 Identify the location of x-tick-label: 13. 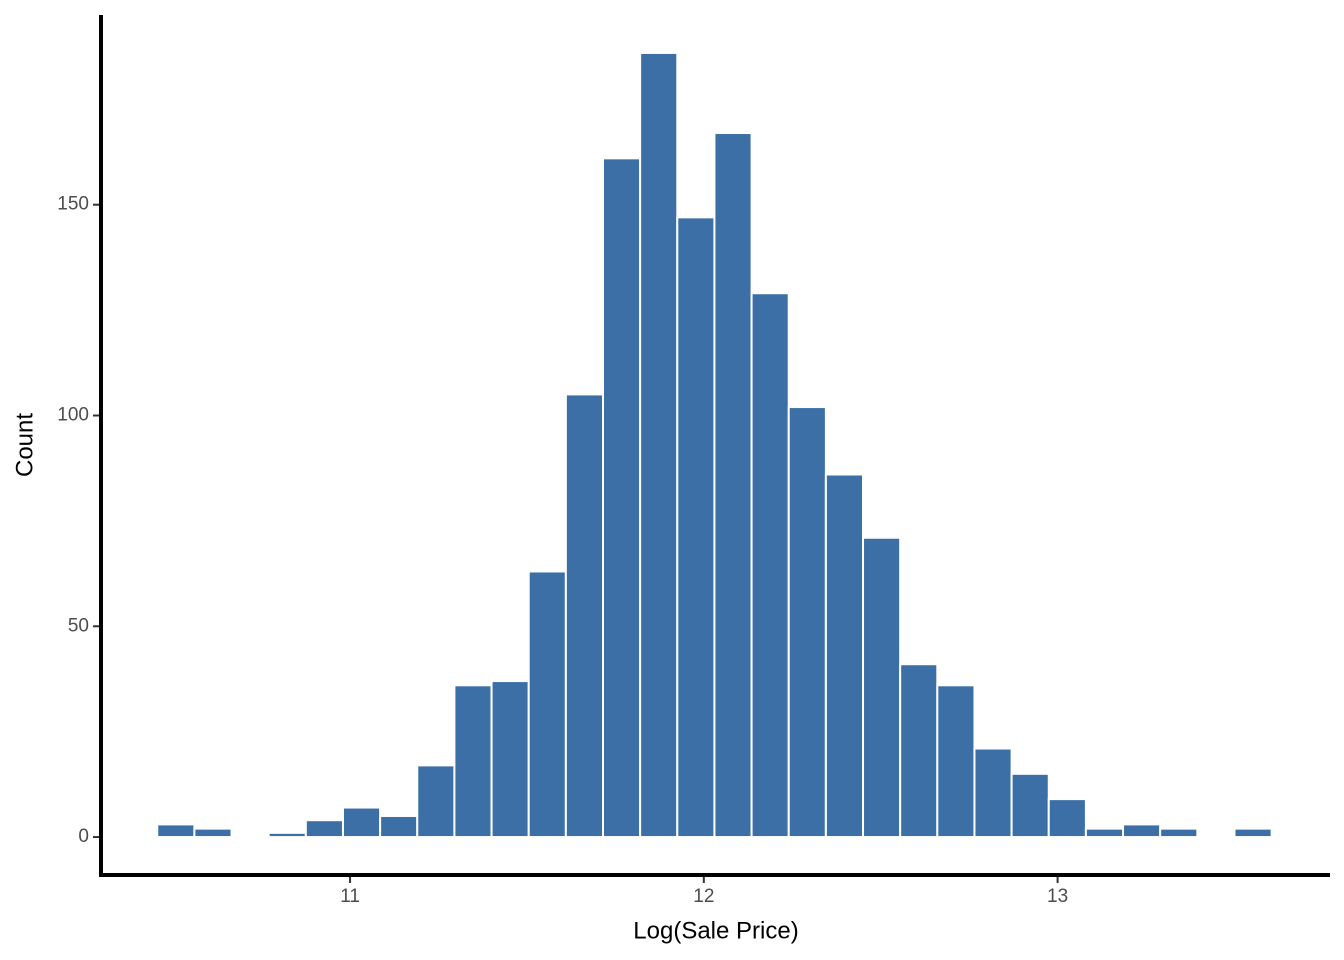
(1057, 896).